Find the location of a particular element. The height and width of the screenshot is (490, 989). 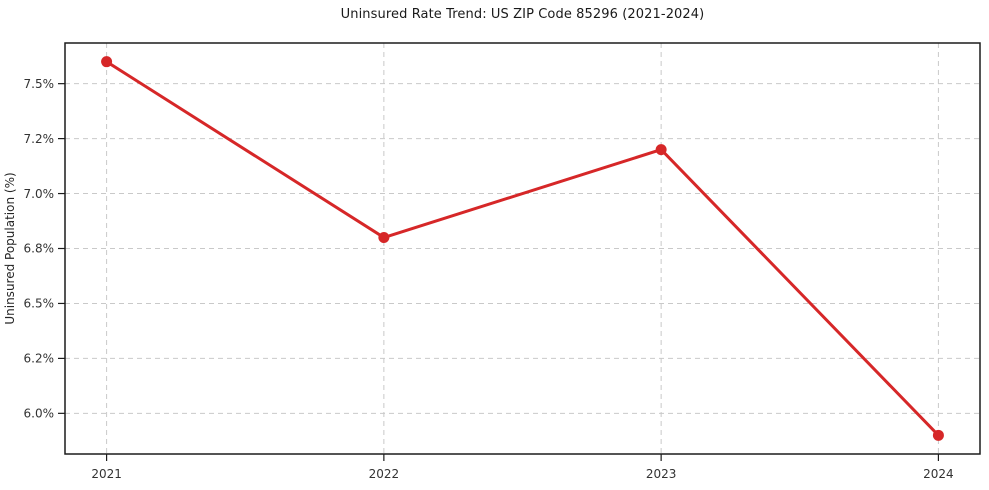

x-tick-label: 2021 is located at coordinates (106, 474).